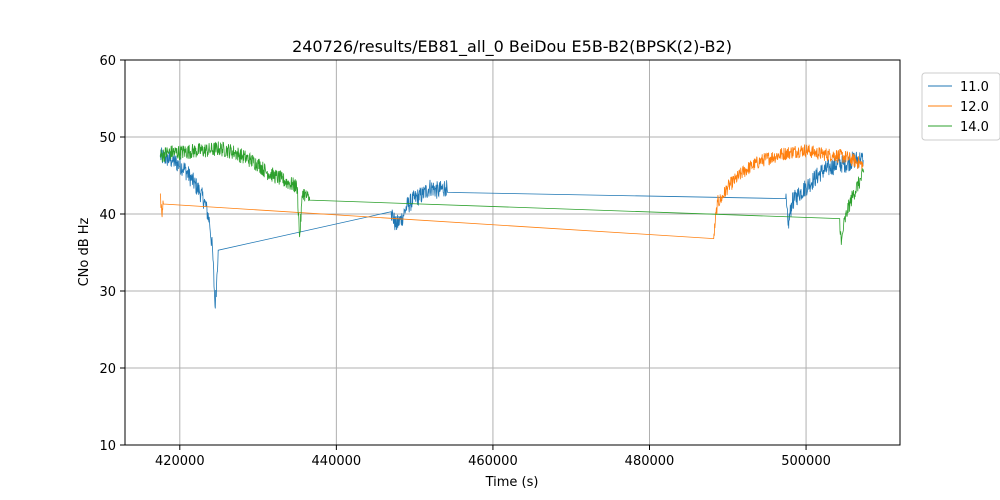 The height and width of the screenshot is (500, 1000). Describe the element at coordinates (107, 138) in the screenshot. I see `y-tick-label: 50` at that location.